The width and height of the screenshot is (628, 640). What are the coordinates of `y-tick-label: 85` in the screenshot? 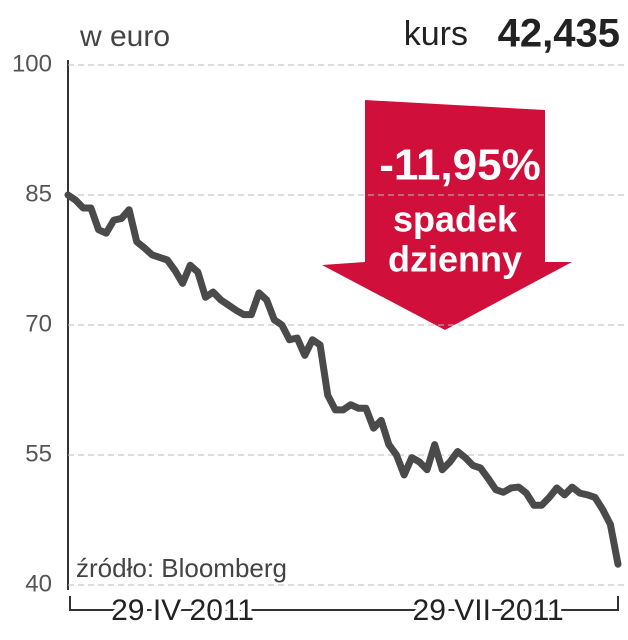 It's located at (38, 193).